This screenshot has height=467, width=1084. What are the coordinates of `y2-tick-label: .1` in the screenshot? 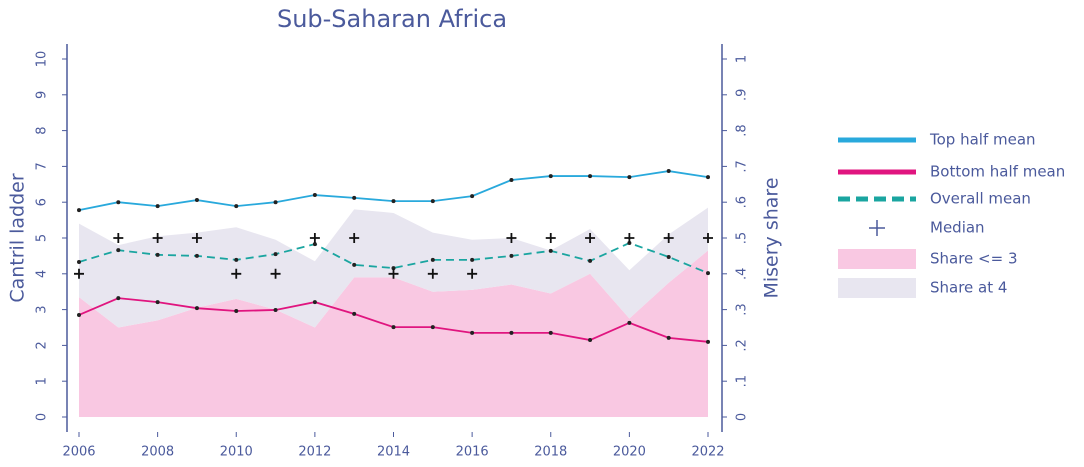 It's located at (742, 381).